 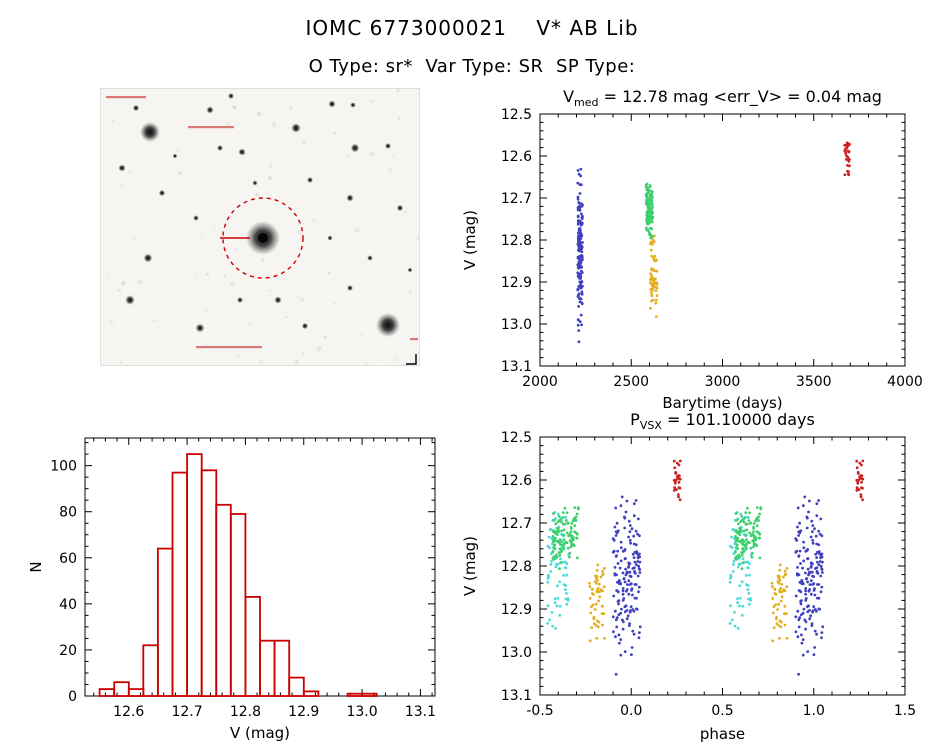 I want to click on scatter-points-epoch-2-orange, so click(x=653, y=276).